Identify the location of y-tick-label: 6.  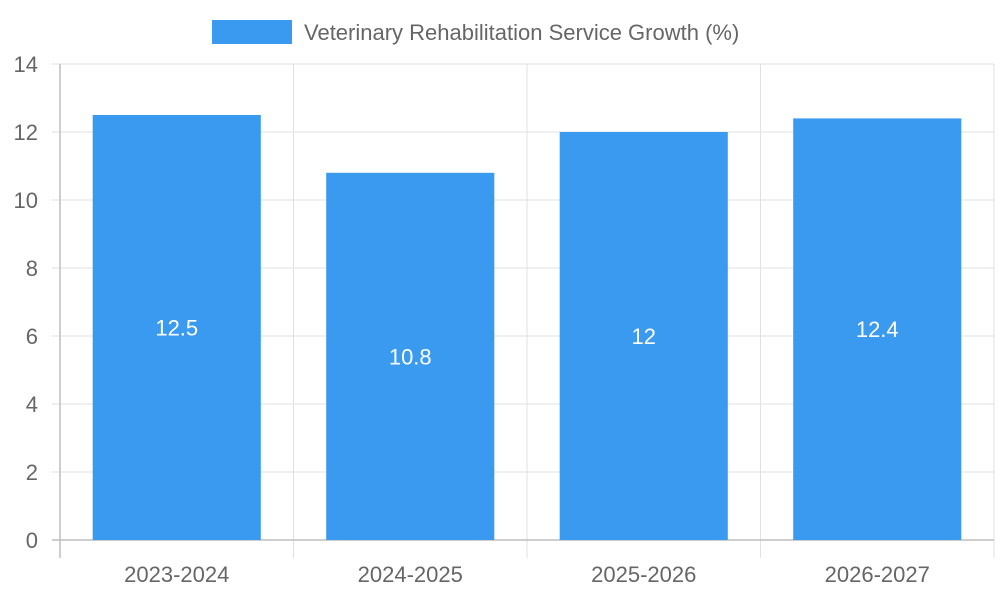
(32, 336).